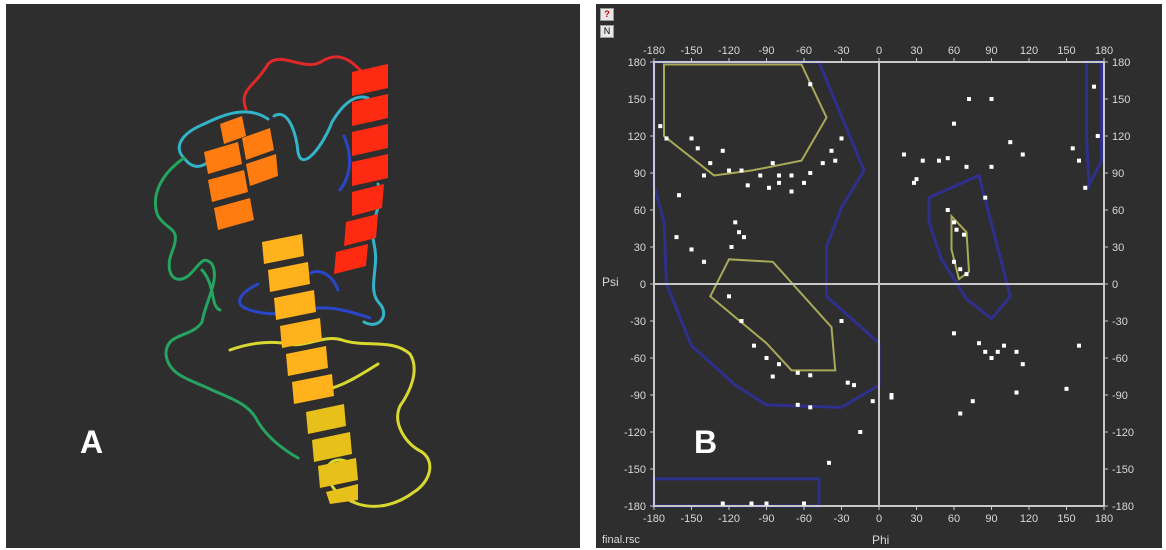  I want to click on y-tick-label-right: 60, so click(1118, 211).